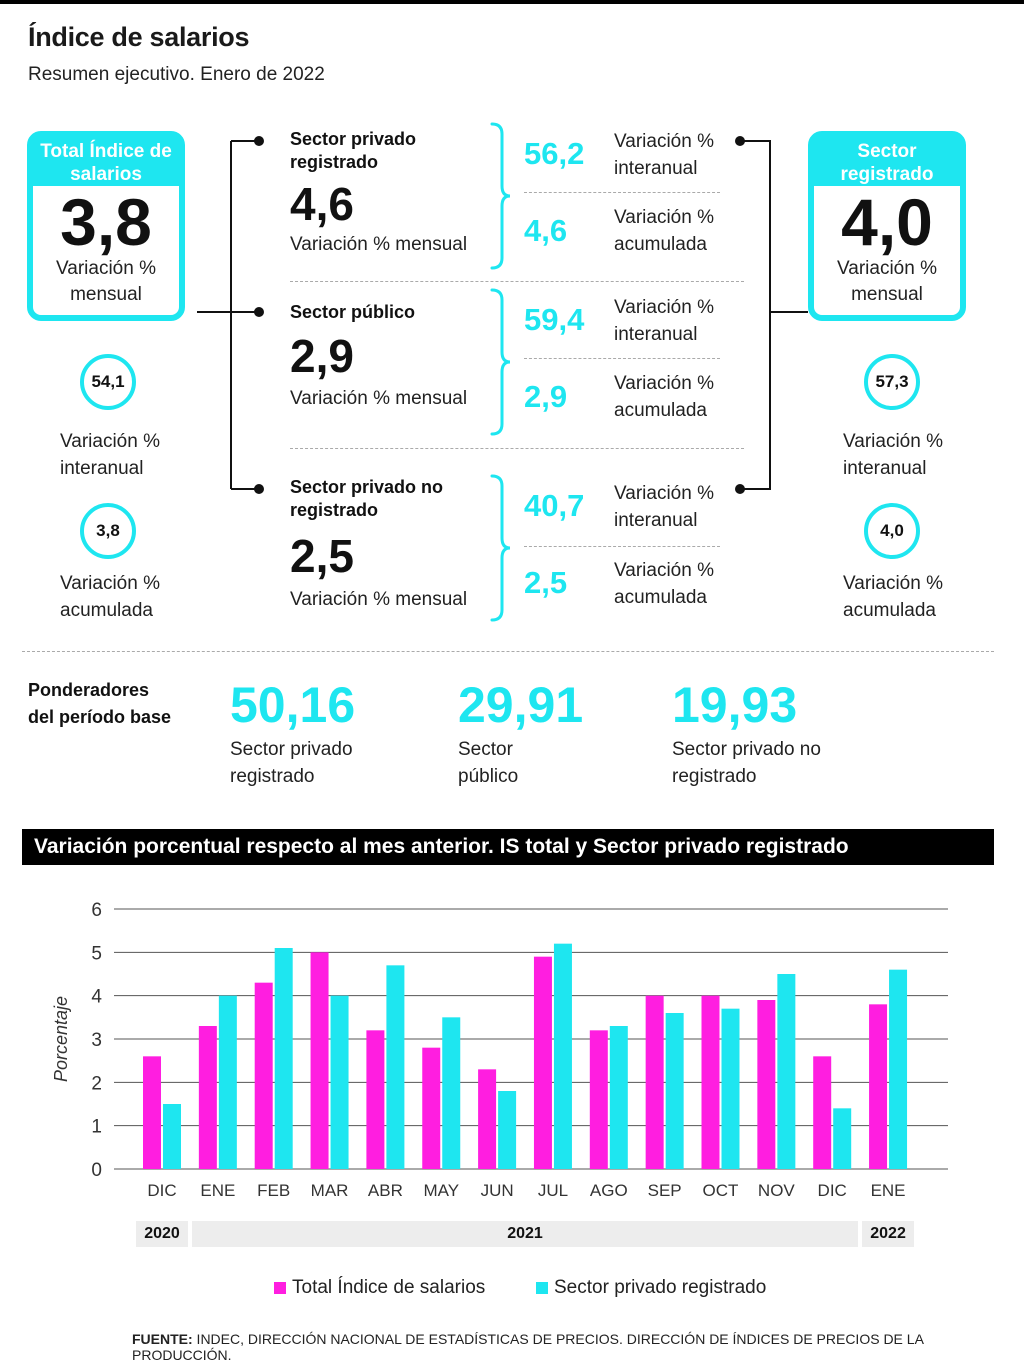  I want to click on legend-label-total: Total Índice de salarios, so click(389, 1287).